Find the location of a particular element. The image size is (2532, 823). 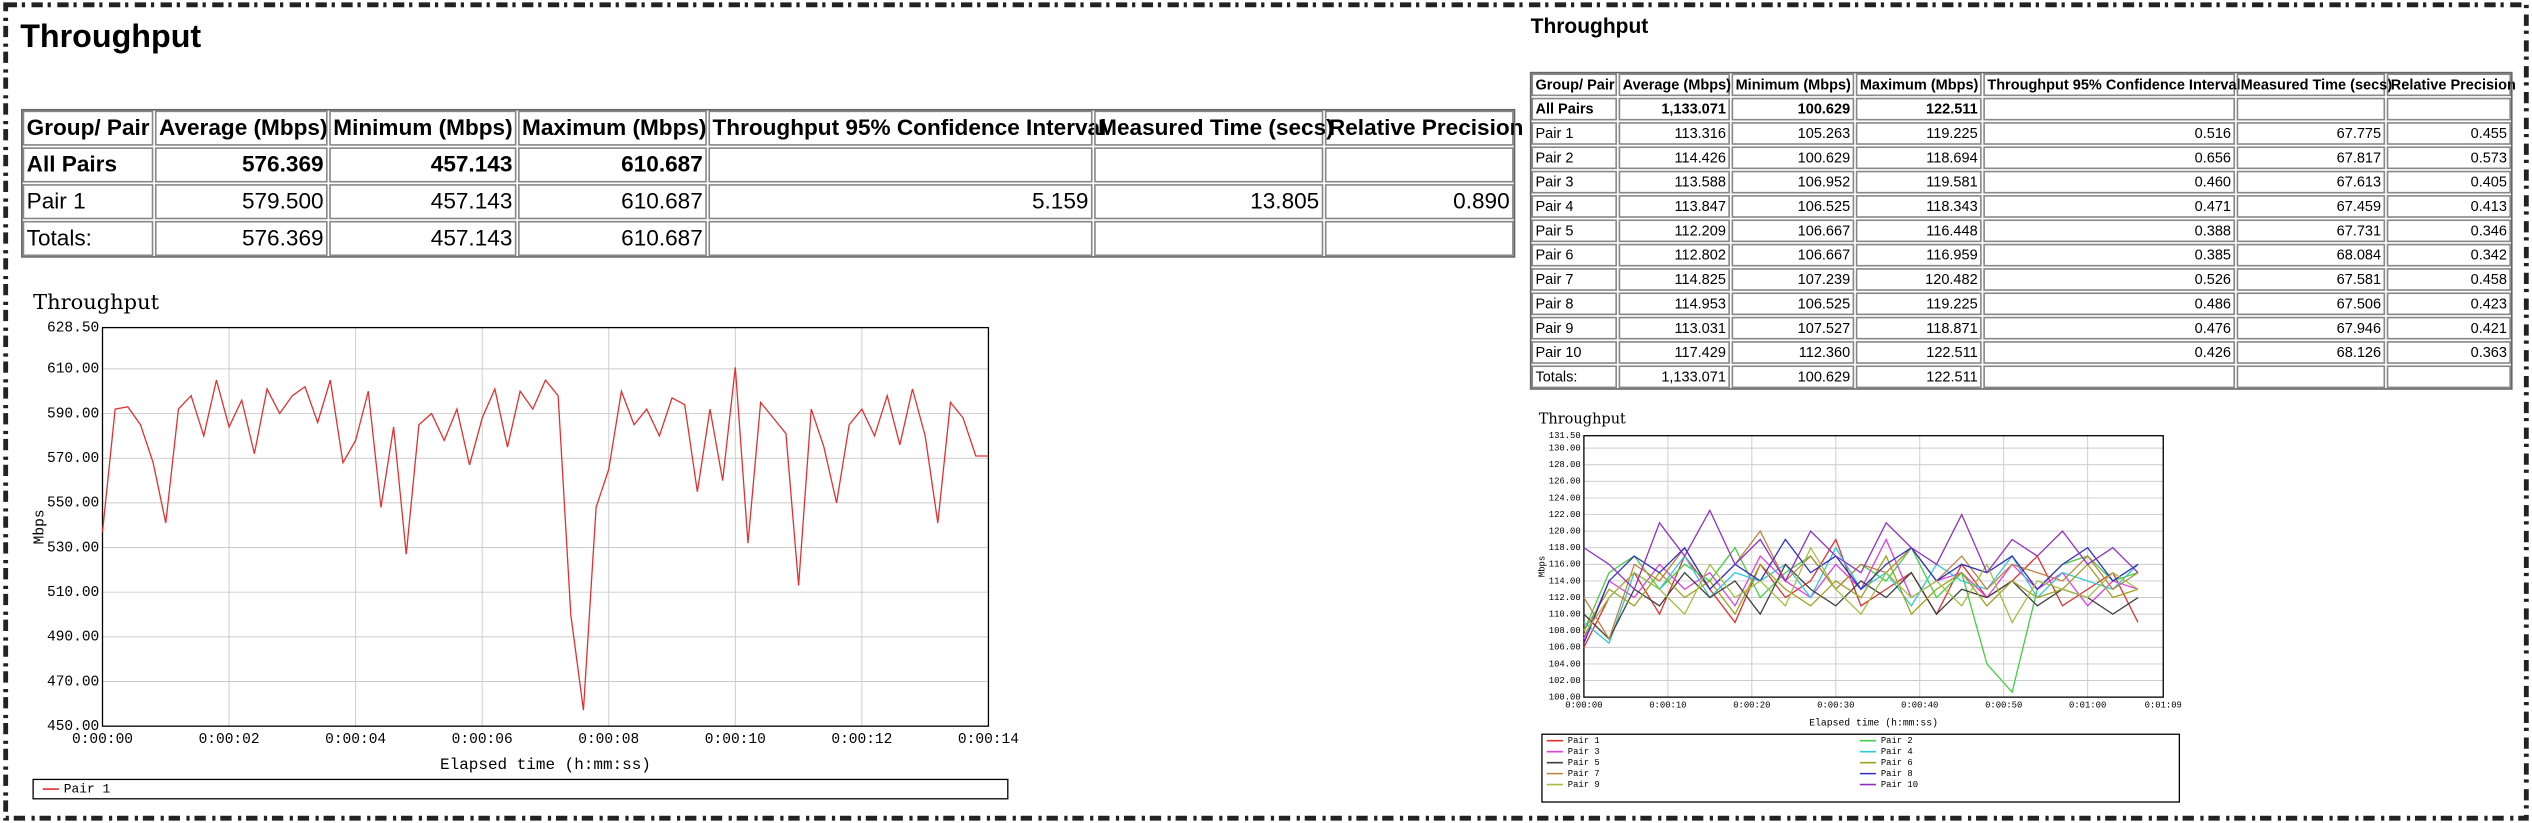

y-tick-label: 490.00 is located at coordinates (73, 638).